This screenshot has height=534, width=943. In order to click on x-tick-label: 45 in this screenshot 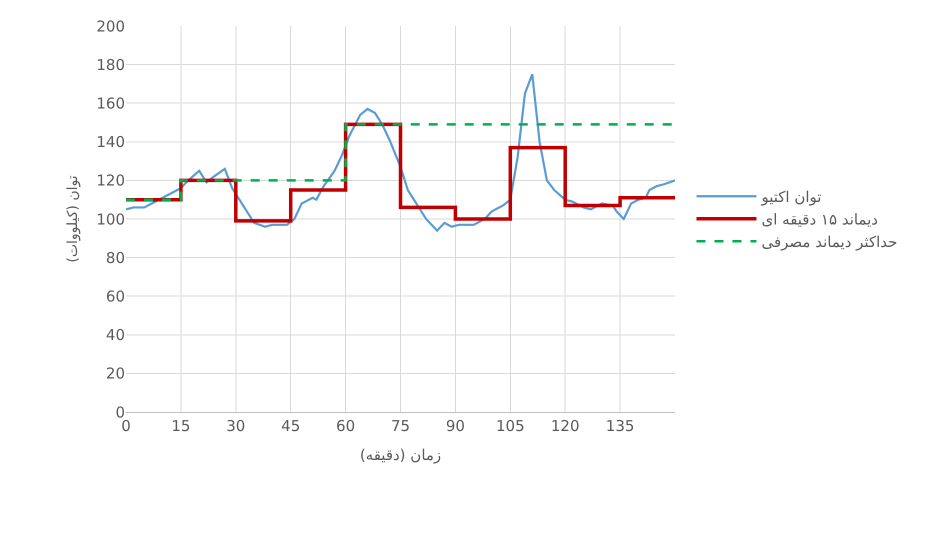, I will do `click(290, 426)`.